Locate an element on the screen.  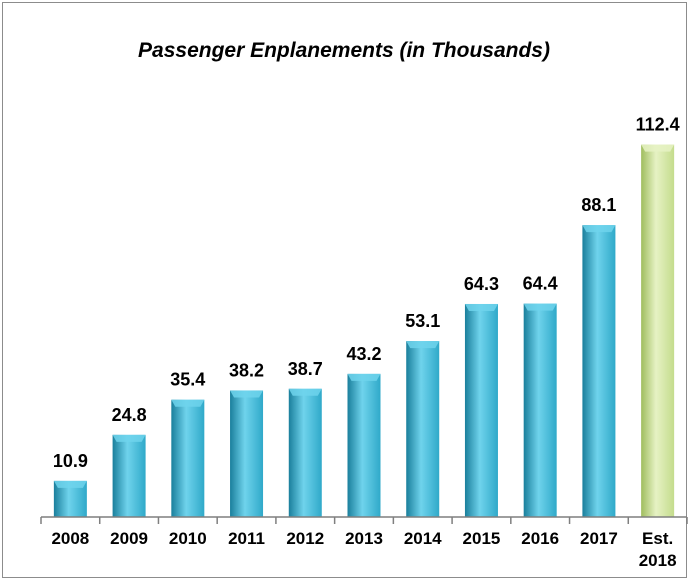
category-label-line: Est. is located at coordinates (657, 538).